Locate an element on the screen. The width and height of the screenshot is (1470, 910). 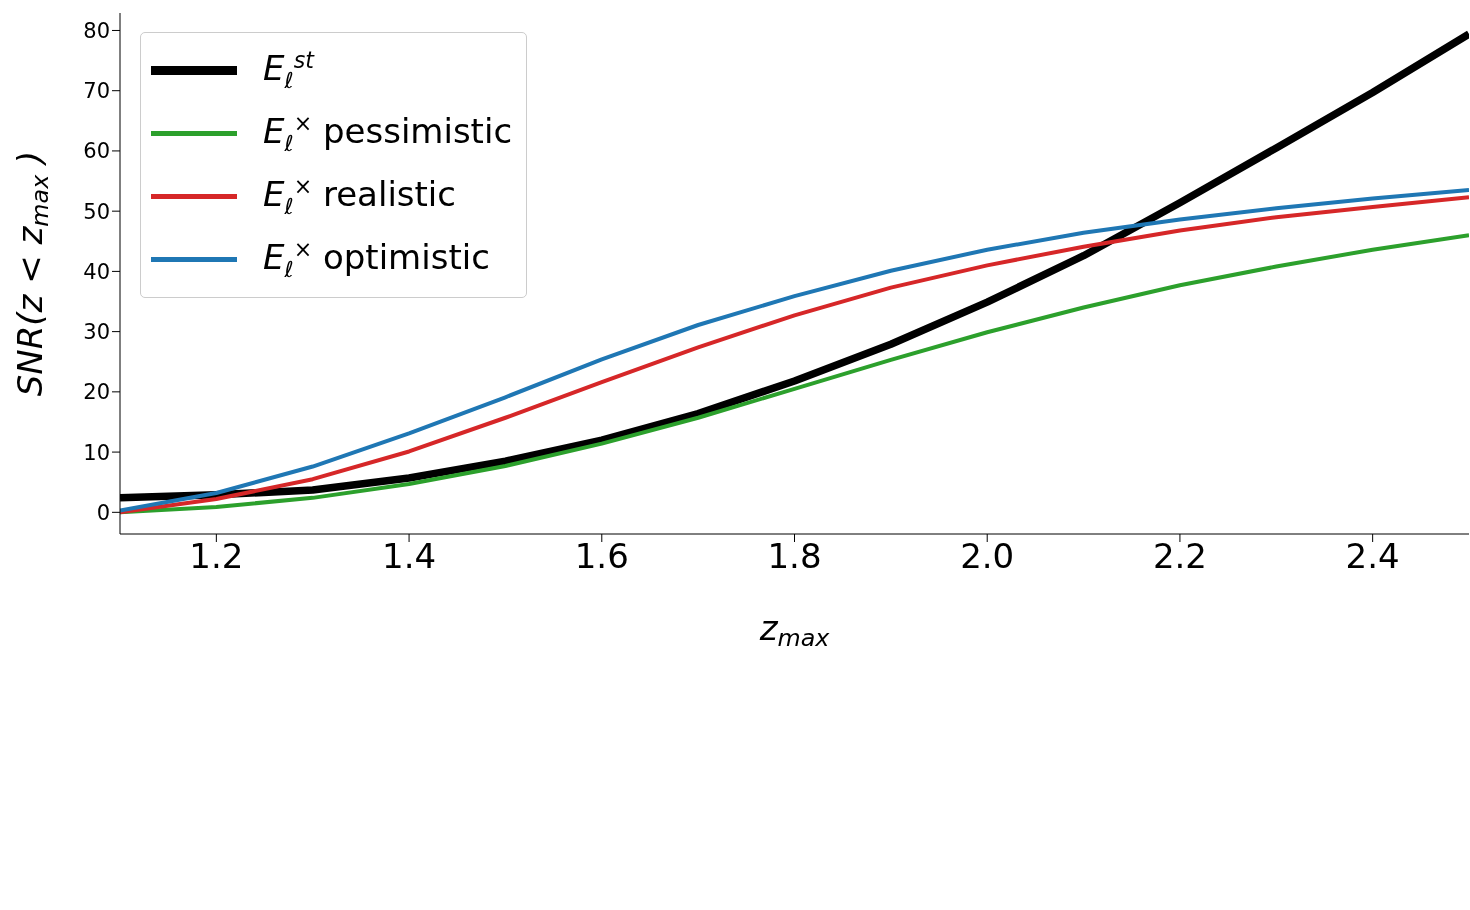
y-tick-label: 20 is located at coordinates (96, 392).